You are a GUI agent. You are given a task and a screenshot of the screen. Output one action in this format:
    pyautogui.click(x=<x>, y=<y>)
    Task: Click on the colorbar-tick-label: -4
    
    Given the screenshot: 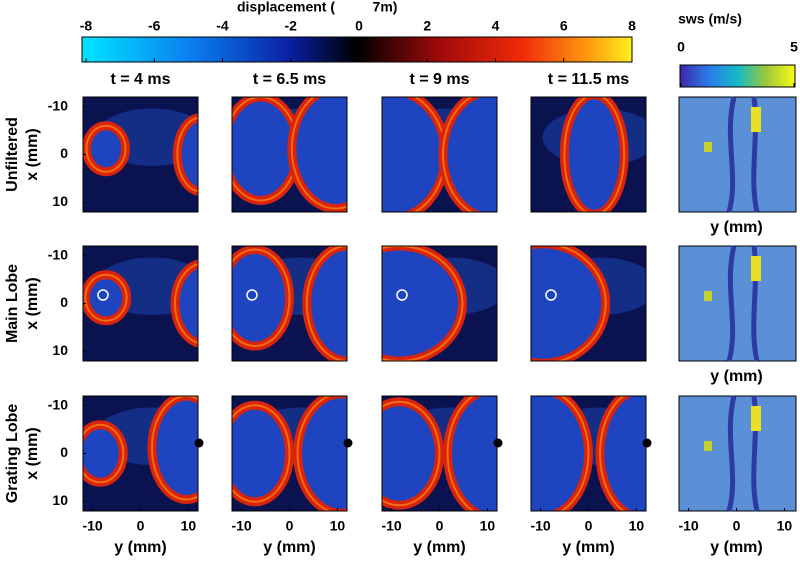 What is the action you would take?
    pyautogui.click(x=222, y=26)
    